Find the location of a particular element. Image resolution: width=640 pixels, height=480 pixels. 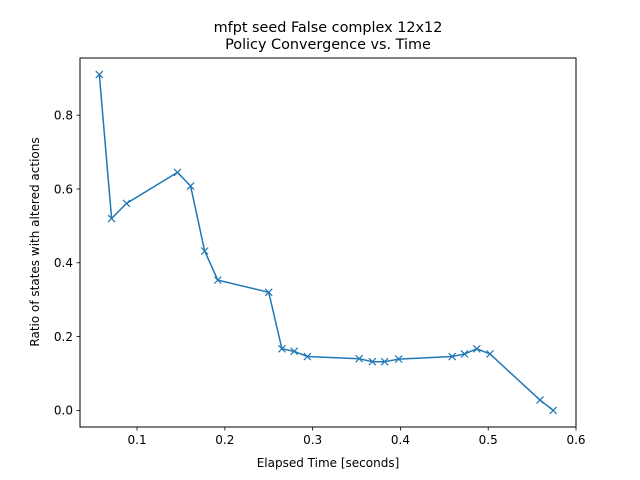

x-tick-label: 0.6 is located at coordinates (575, 440).